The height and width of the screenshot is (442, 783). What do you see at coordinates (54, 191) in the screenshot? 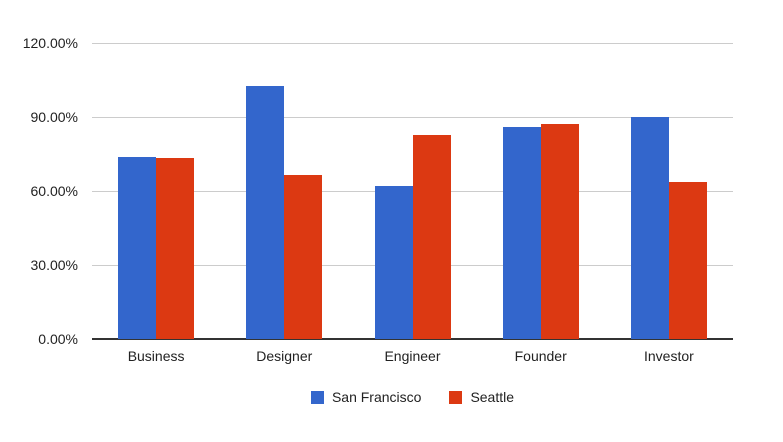
I see `y-axis-tick-label-60-00-: 60.00%` at bounding box center [54, 191].